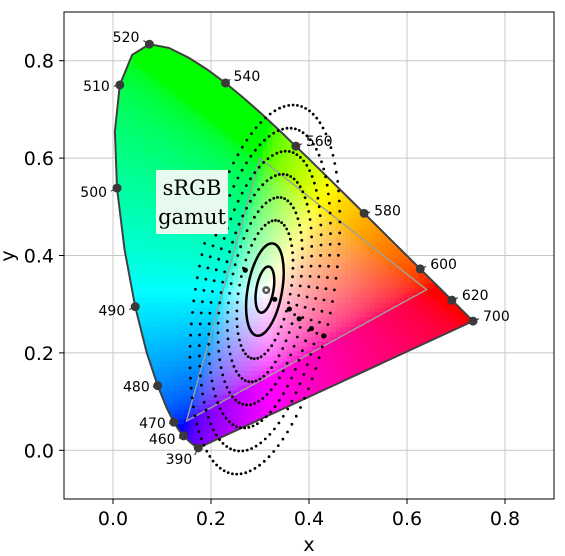 This screenshot has width=565, height=556. I want to click on x-tick-label: 0.0, so click(113, 519).